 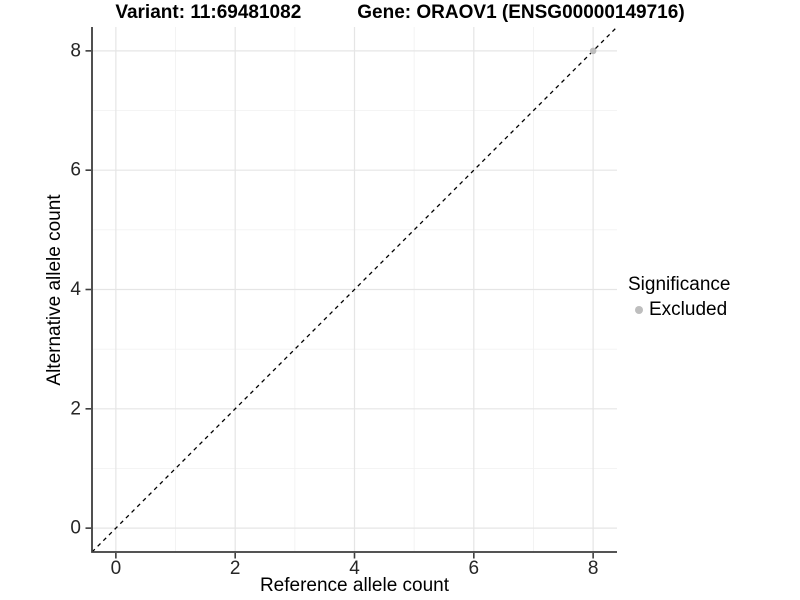 I want to click on y-tick-label: 2, so click(x=75, y=408).